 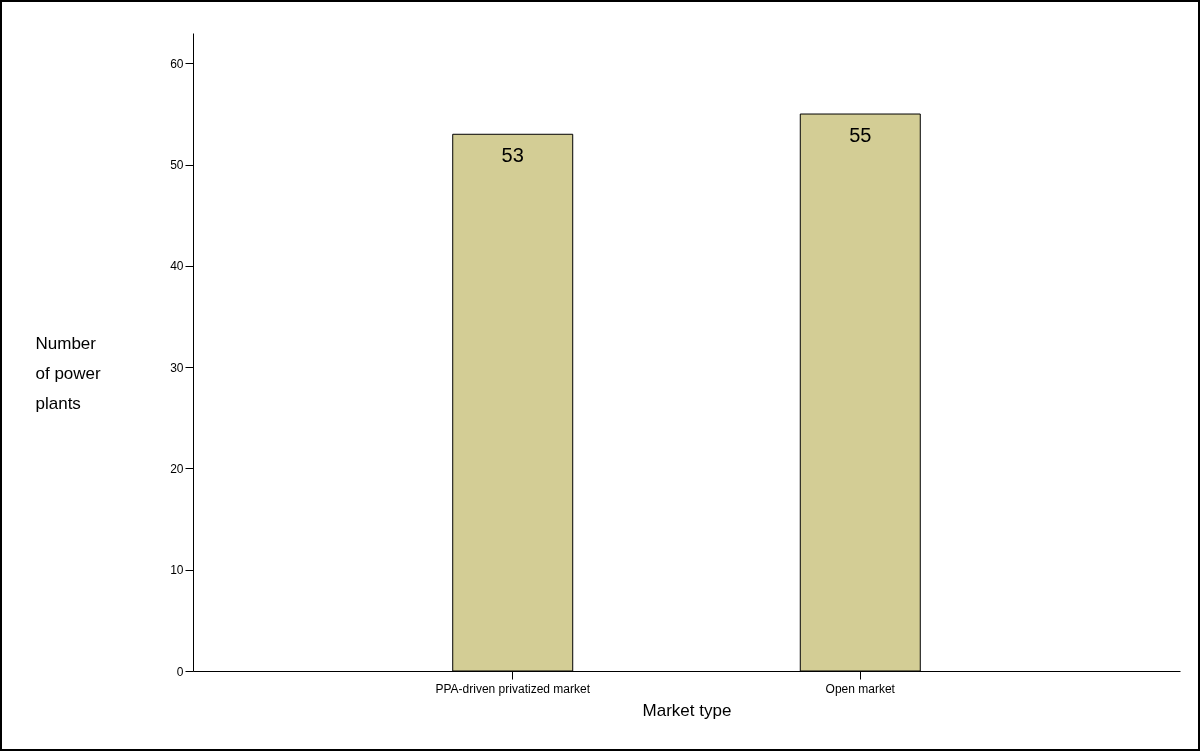 What do you see at coordinates (860, 135) in the screenshot?
I see `data-label: 55` at bounding box center [860, 135].